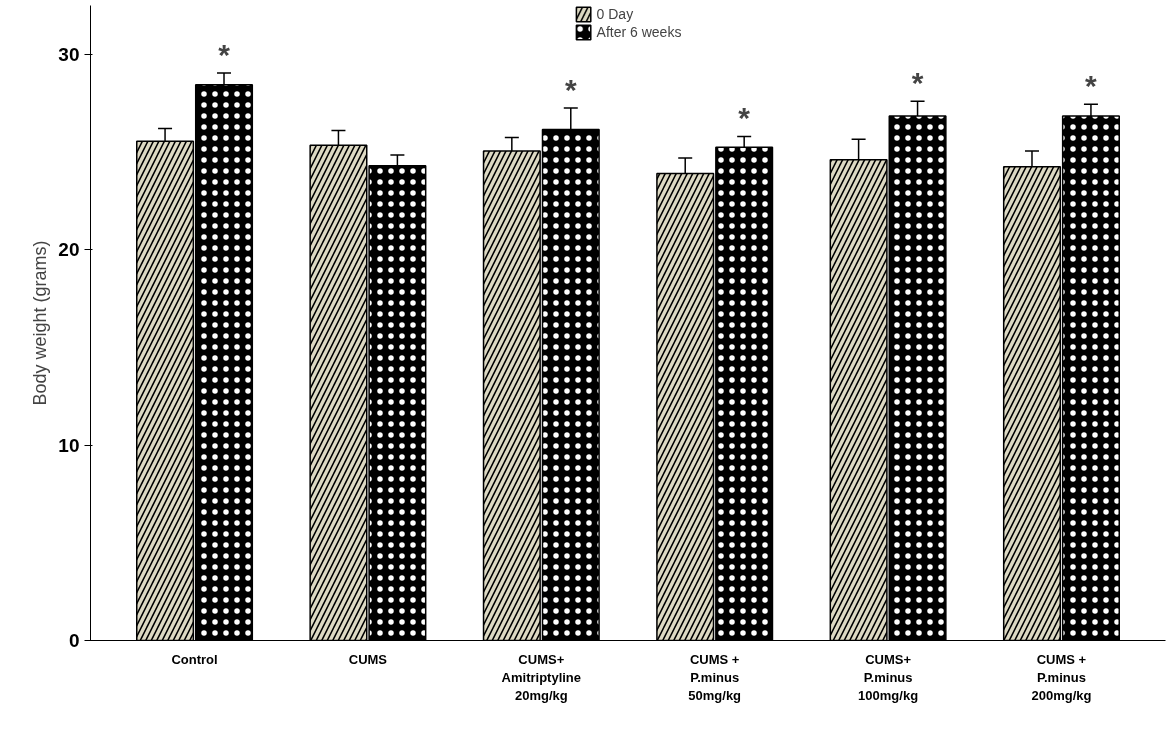 Image resolution: width=1176 pixels, height=737 pixels. Describe the element at coordinates (639, 32) in the screenshot. I see `legend-label: After 6 weeks` at that location.